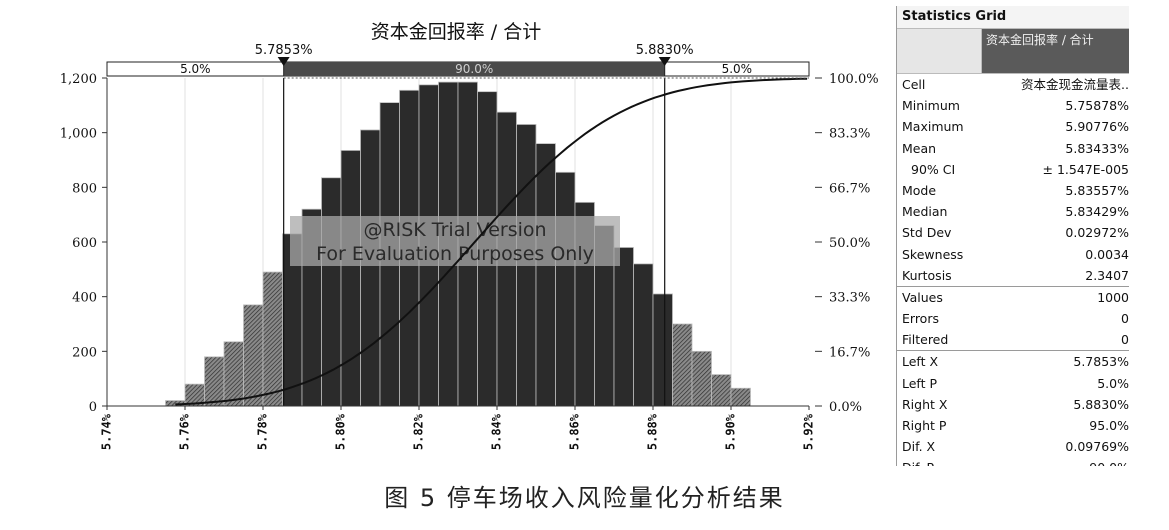 The height and width of the screenshot is (530, 1169). I want to click on x-tick-label: 5.76%, so click(185, 431).